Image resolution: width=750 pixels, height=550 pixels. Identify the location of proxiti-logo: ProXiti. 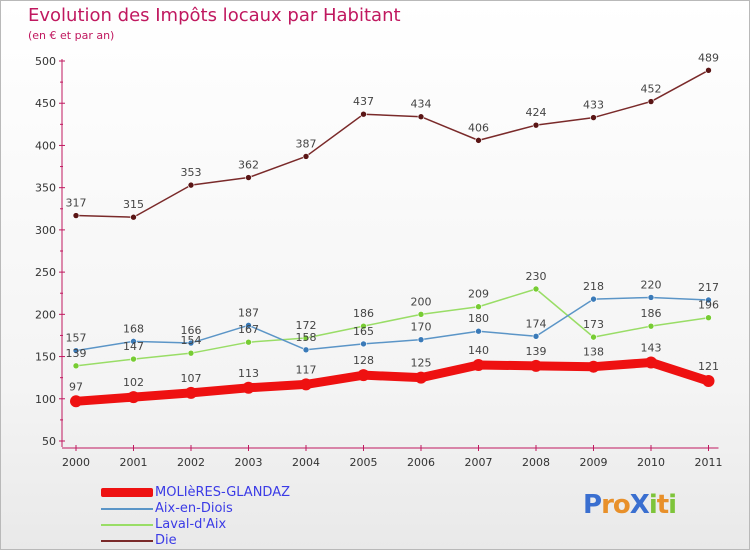
(630, 505).